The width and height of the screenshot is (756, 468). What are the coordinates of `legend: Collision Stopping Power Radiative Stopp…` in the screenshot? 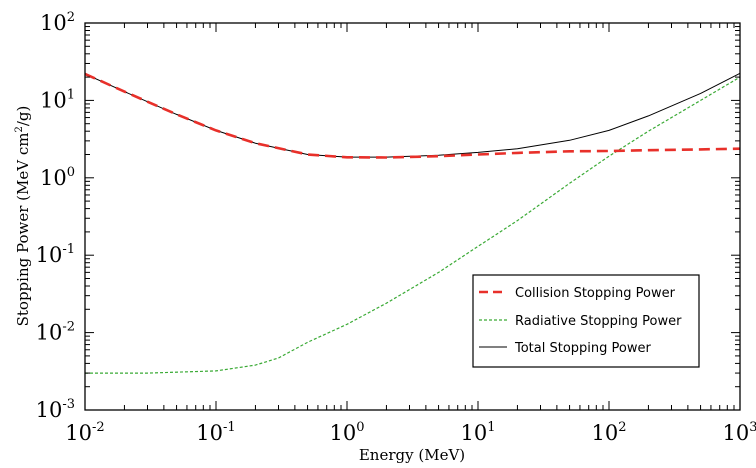 It's located at (586, 321).